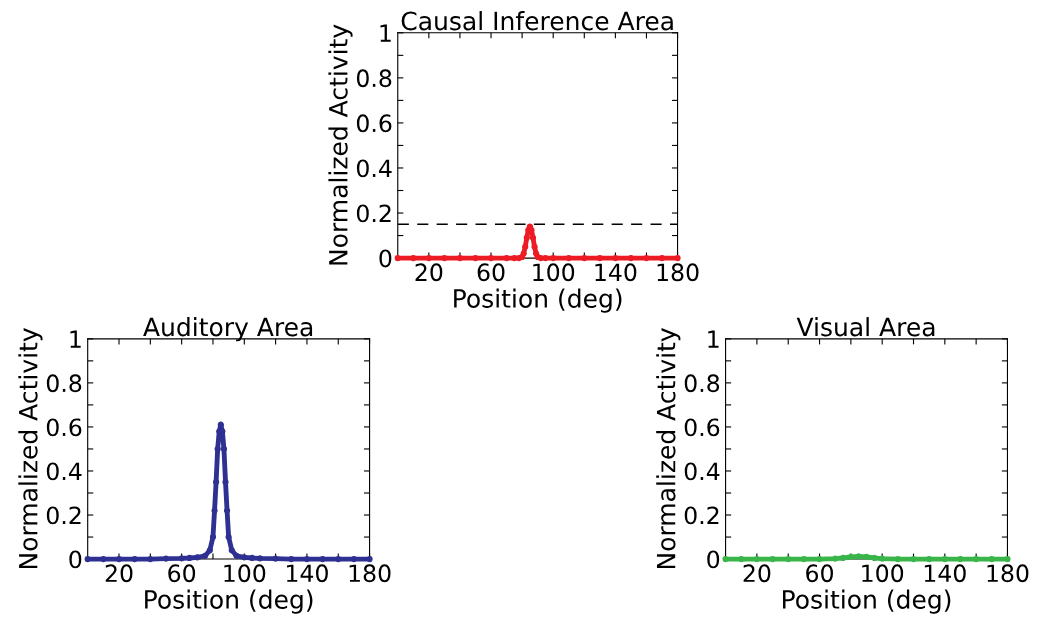  What do you see at coordinates (537, 21) in the screenshot?
I see `chart-title: Causal Inference Area` at bounding box center [537, 21].